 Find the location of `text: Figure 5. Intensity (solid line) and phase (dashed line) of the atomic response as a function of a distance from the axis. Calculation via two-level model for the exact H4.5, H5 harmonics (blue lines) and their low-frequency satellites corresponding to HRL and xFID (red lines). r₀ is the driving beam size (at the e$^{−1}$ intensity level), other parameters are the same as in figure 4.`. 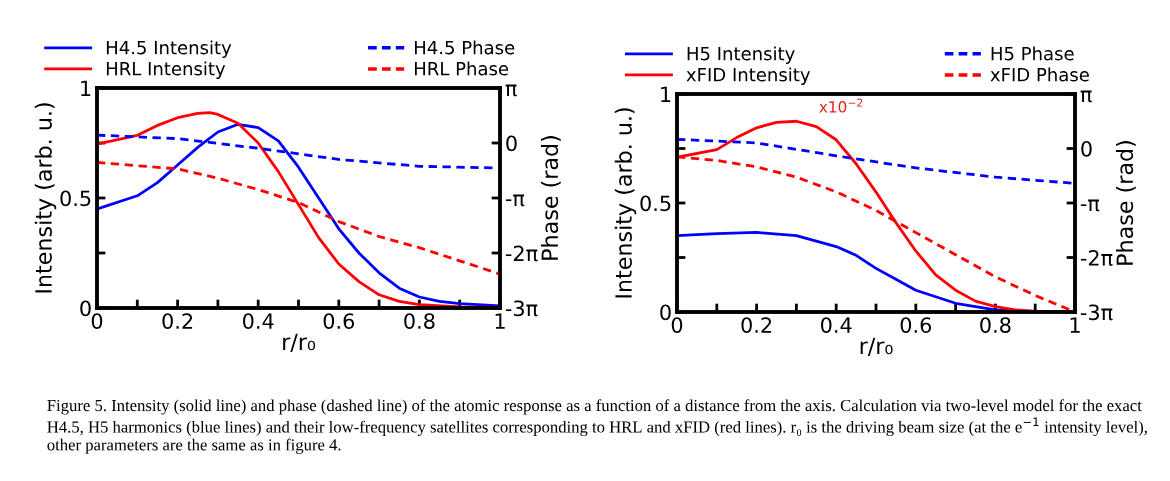

text: Figure 5. Intensity (solid line) and phase (dashed line) of the atomic response as a function of a distance from the axis. Calculation via two-level model for the exact H4.5, H5 harmonics (blue lines) and their low-frequency satellites corresponding to HRL and xFID (red lines). r₀ is the driving beam size (at the e$^{−1}$ intensity level), other parameters are the same as in figure 4. is located at coordinates (597, 426).